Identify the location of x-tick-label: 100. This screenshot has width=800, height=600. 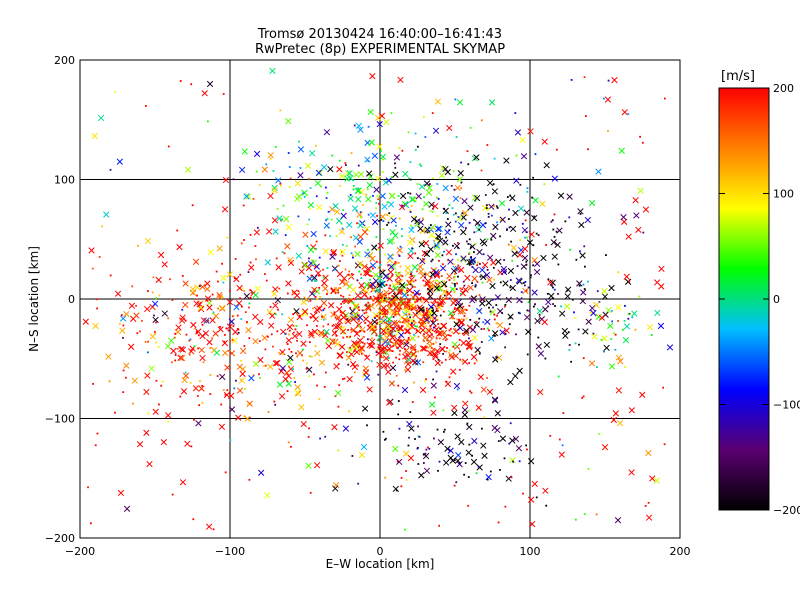
(530, 551).